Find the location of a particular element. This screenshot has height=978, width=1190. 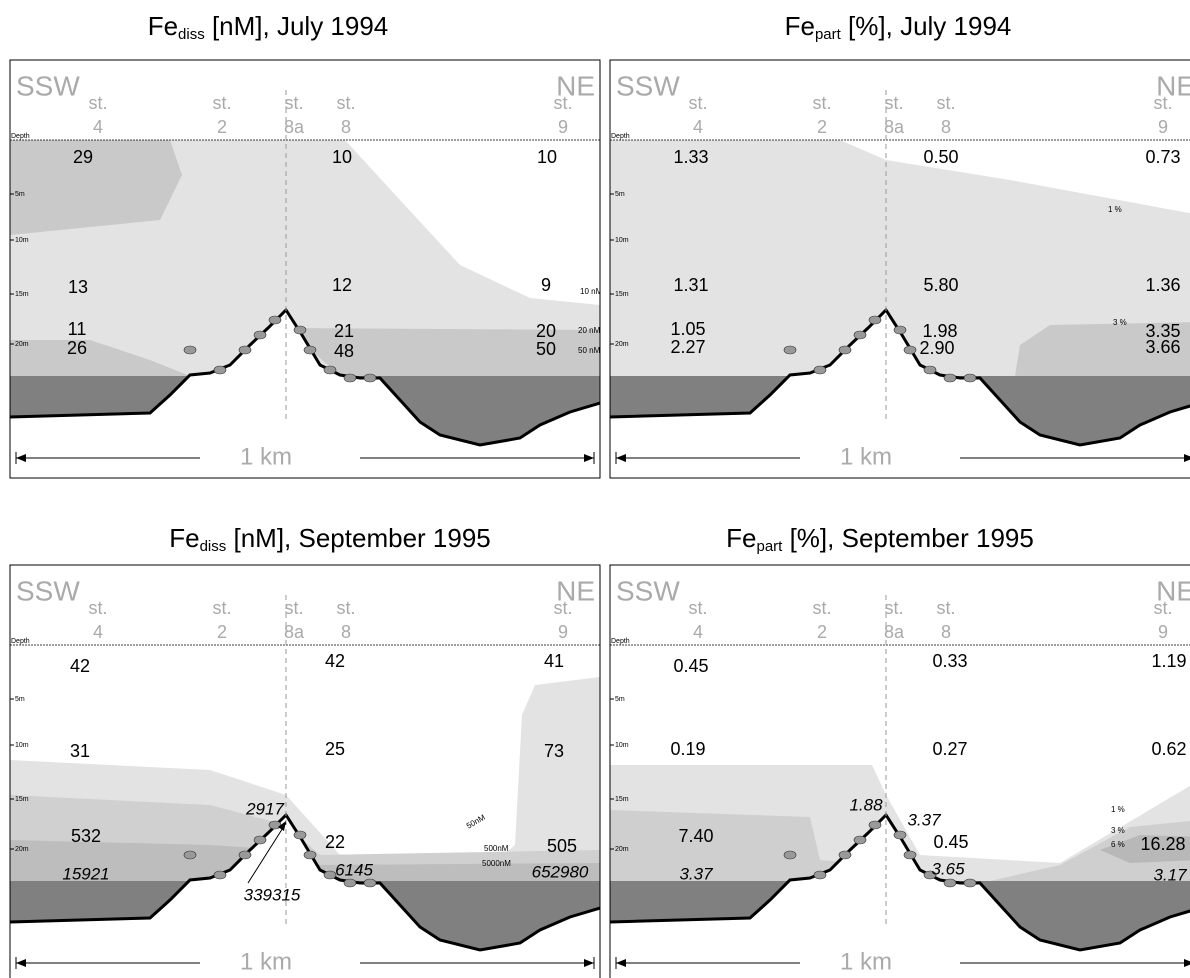

data-label: 500nM is located at coordinates (496, 848).